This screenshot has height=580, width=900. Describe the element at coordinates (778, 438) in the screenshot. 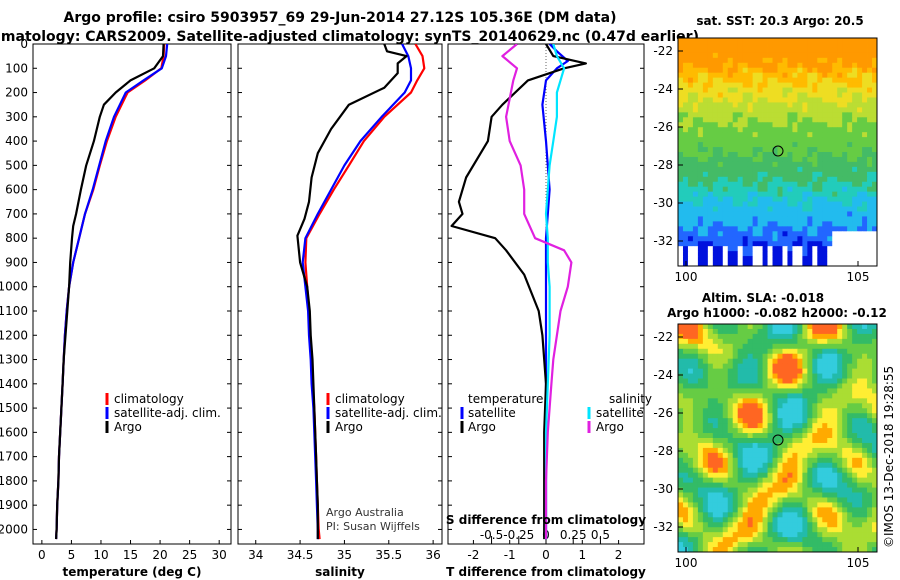

I see `sla-map` at that location.